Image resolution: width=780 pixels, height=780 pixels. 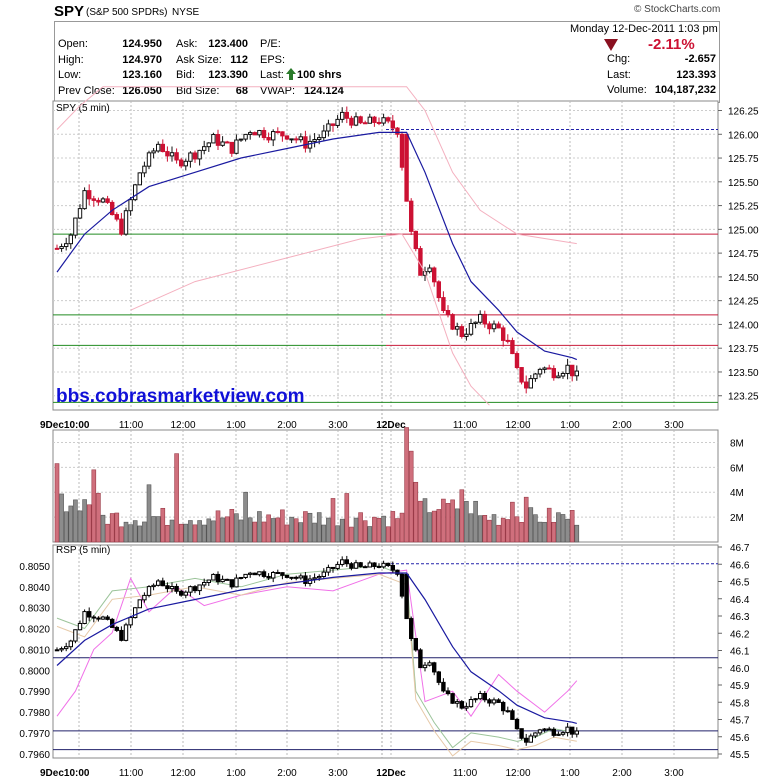 I want to click on rsp-right-tick: 46.0, so click(x=740, y=669).